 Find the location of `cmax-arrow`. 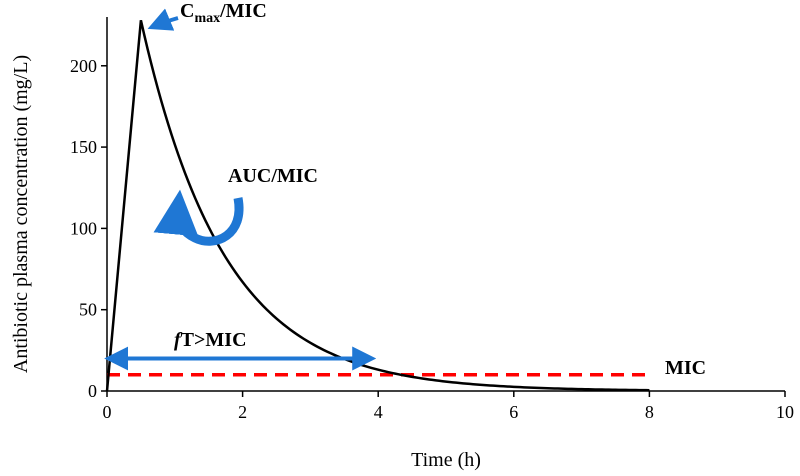

cmax-arrow is located at coordinates (163, 19).